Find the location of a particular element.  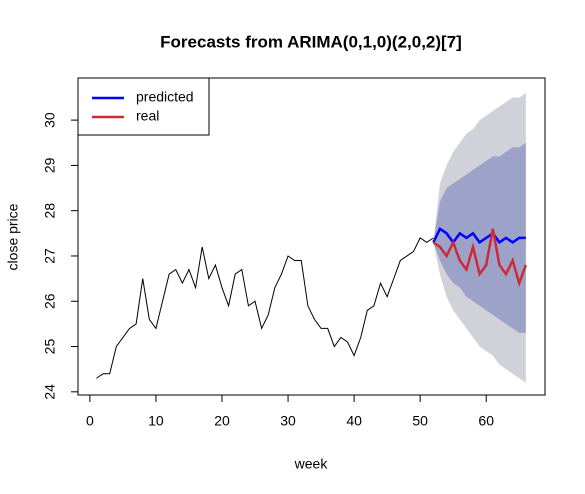

x-tick-label: 10 is located at coordinates (156, 421).